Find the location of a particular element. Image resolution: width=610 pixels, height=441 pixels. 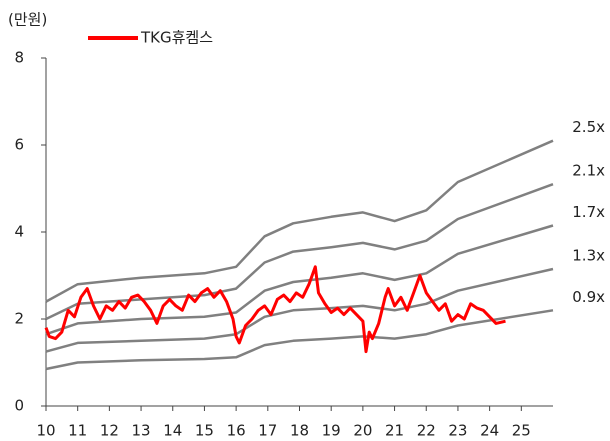

x-tick-label: 11 is located at coordinates (77, 431).